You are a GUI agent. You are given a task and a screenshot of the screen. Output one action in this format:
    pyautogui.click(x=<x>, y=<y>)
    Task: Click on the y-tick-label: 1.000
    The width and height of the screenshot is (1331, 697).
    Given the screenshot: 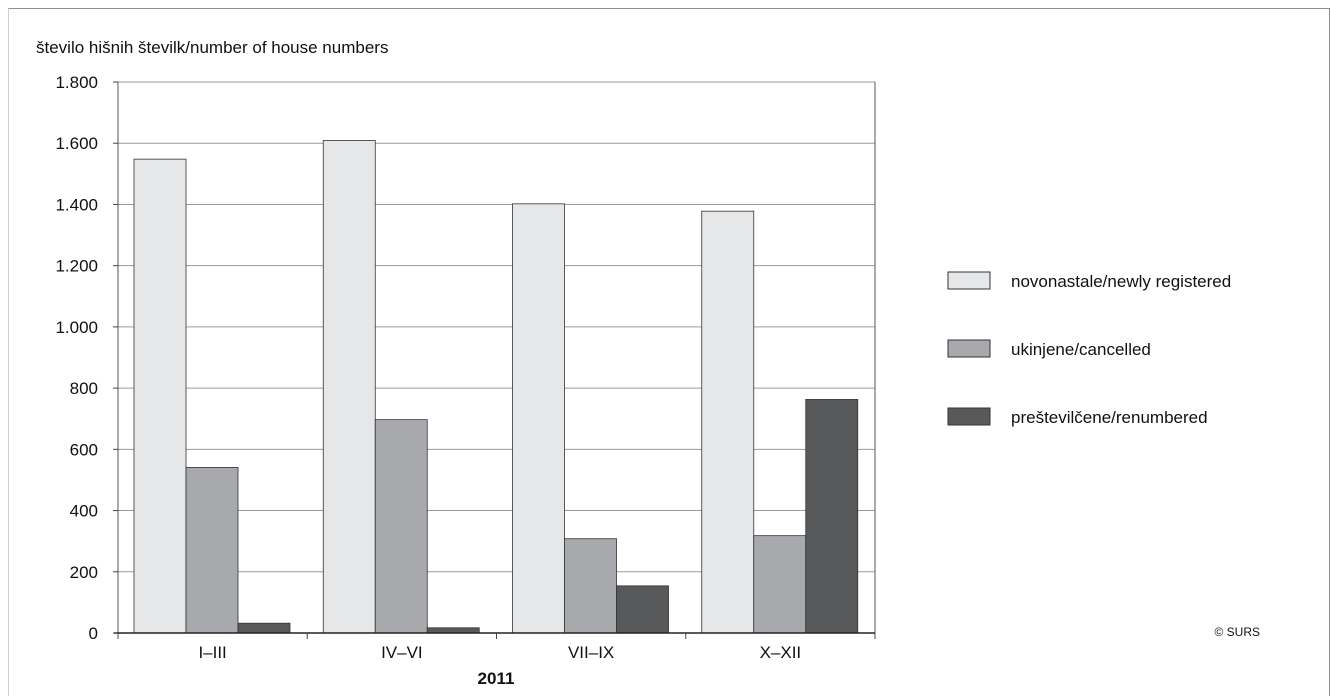 What is the action you would take?
    pyautogui.click(x=76, y=327)
    